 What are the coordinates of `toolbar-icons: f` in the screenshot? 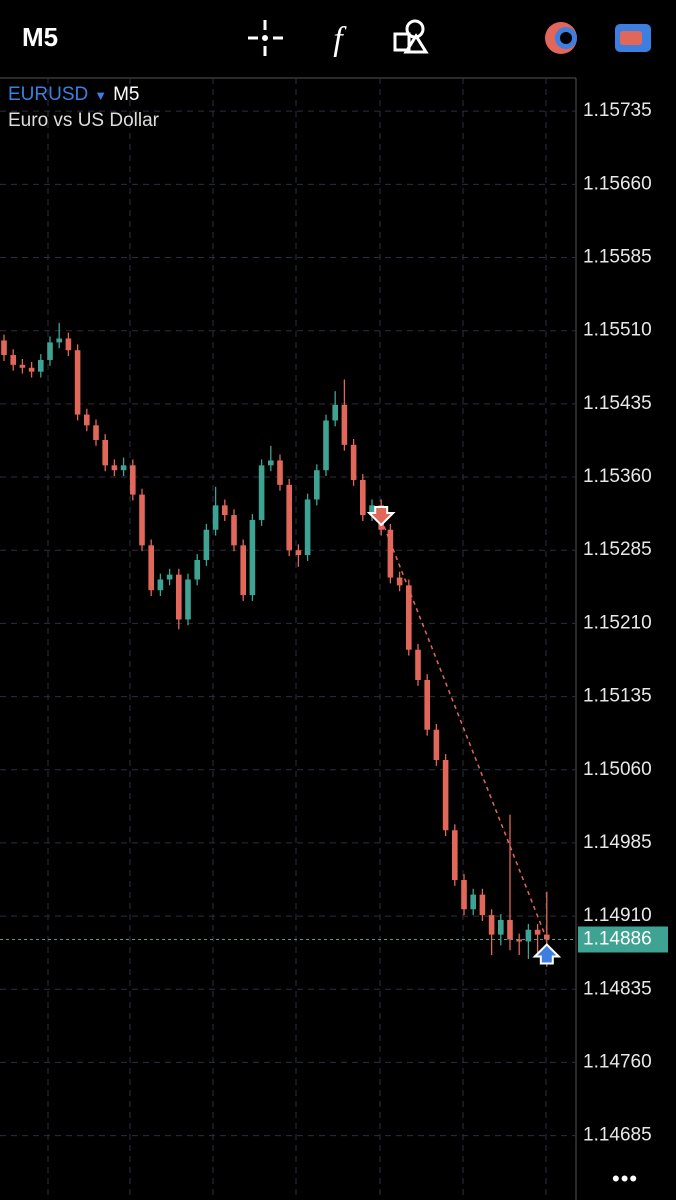 It's located at (449, 38).